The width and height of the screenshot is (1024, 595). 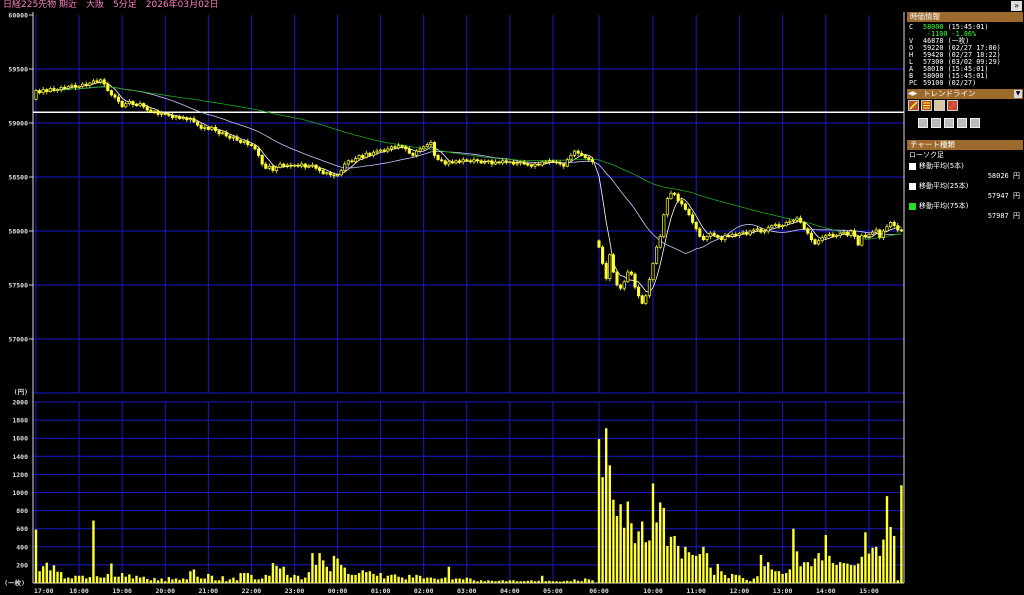 What do you see at coordinates (949, 123) in the screenshot?
I see `copy-tool-icon` at bounding box center [949, 123].